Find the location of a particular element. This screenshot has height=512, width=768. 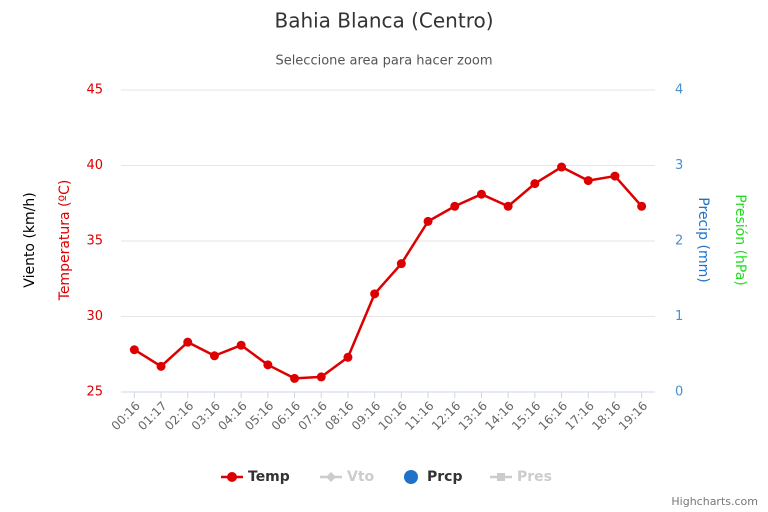

x-tick-label: 04:16 is located at coordinates (232, 416).